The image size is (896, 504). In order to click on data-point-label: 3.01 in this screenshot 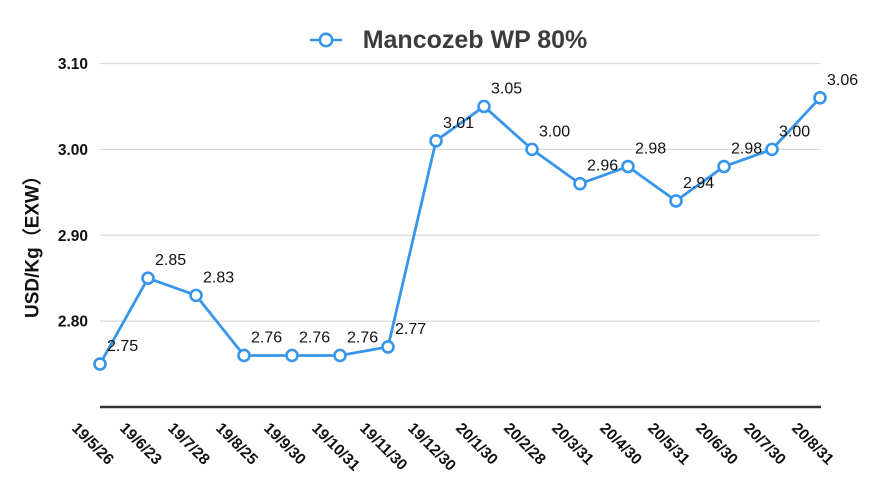, I will do `click(458, 123)`.